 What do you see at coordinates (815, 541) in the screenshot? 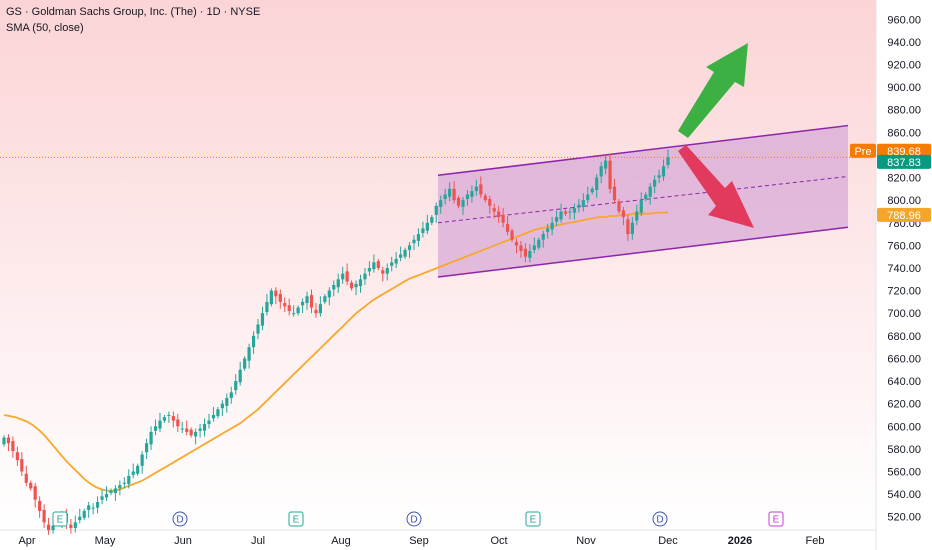
I see `x-tick-label: Feb` at bounding box center [815, 541].